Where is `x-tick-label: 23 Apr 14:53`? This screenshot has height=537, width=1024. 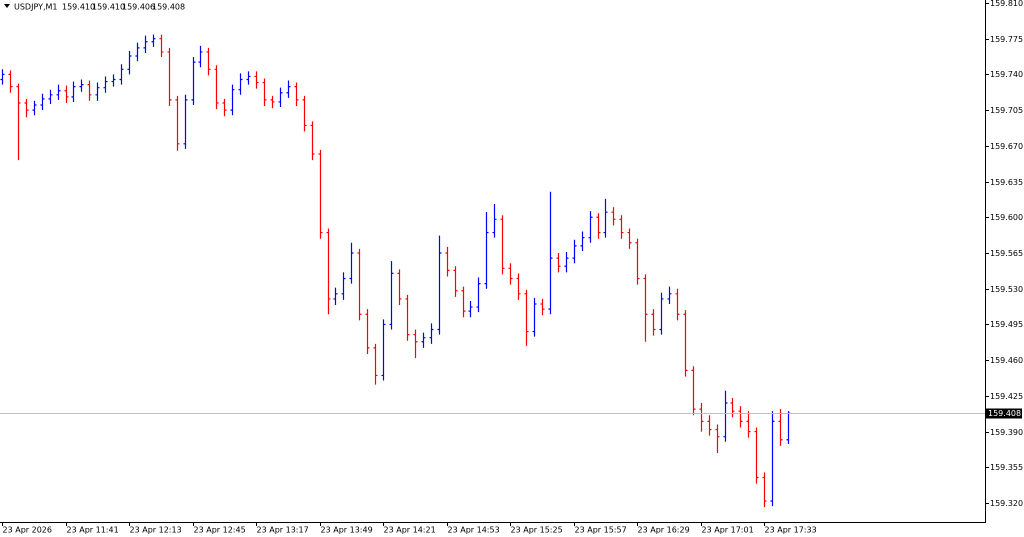 x-tick-label: 23 Apr 14:53 is located at coordinates (474, 530).